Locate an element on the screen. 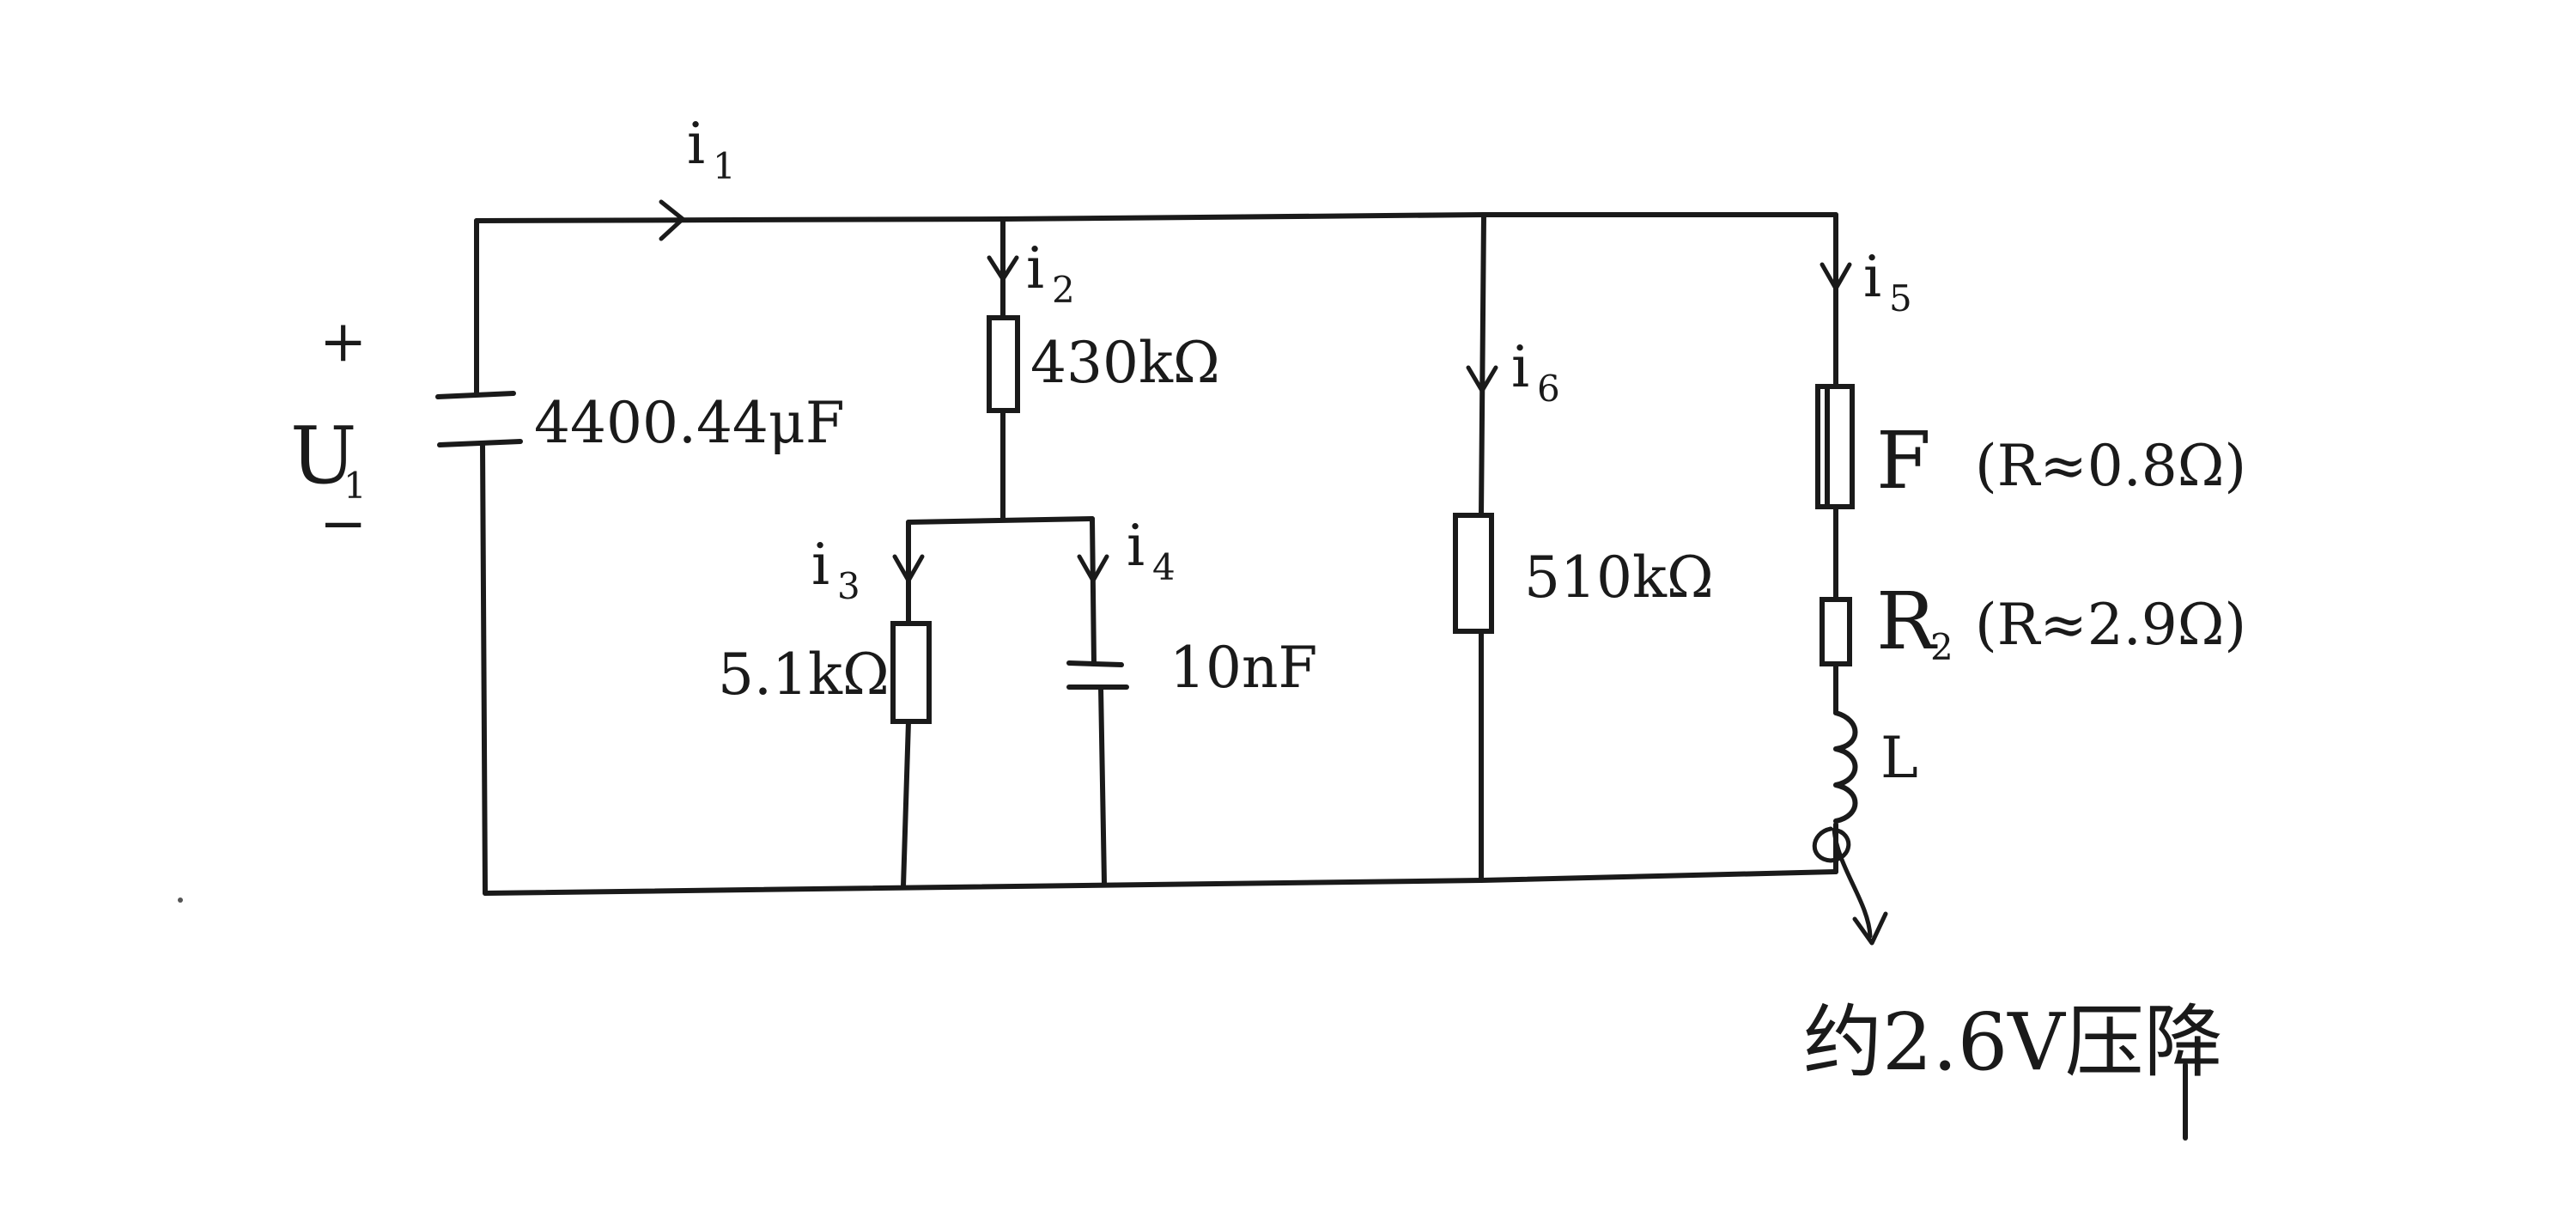 The height and width of the screenshot is (1223, 2576). r2-label: R is located at coordinates (1907, 621).